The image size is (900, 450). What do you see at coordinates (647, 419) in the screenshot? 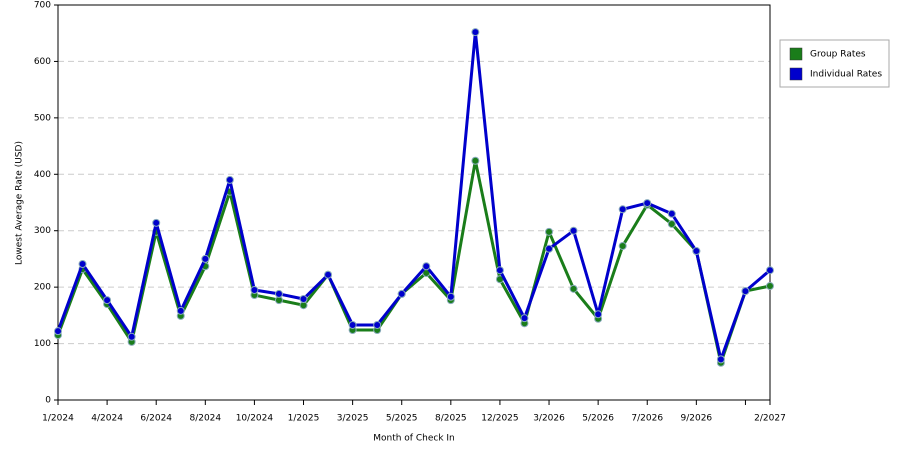
I see `x-tick-label: 7/2026` at bounding box center [647, 419].